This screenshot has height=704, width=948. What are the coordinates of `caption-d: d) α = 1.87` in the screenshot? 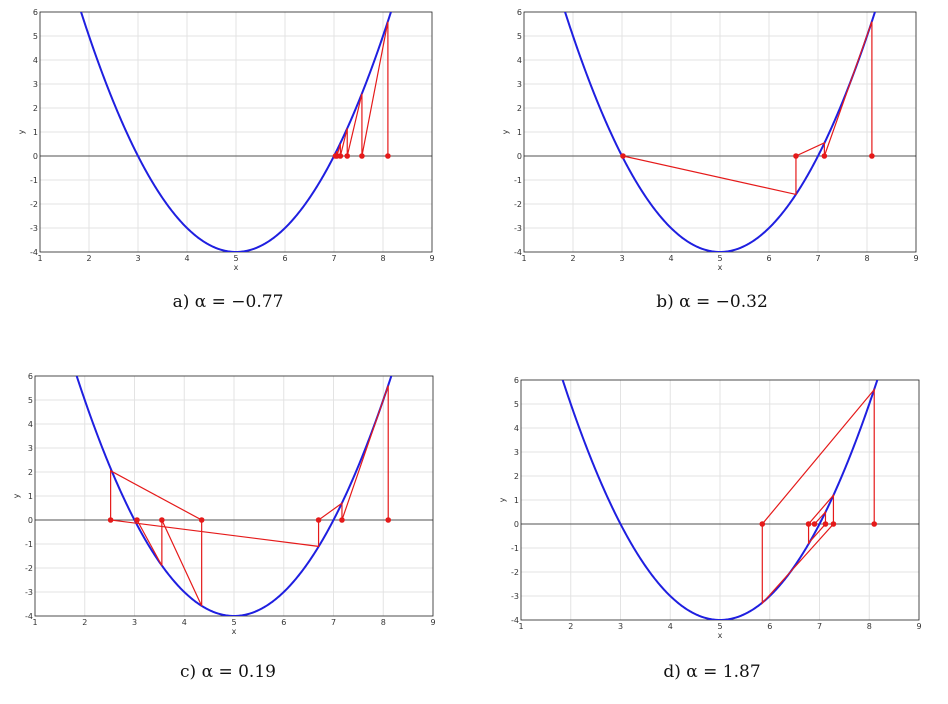 It's located at (712, 672).